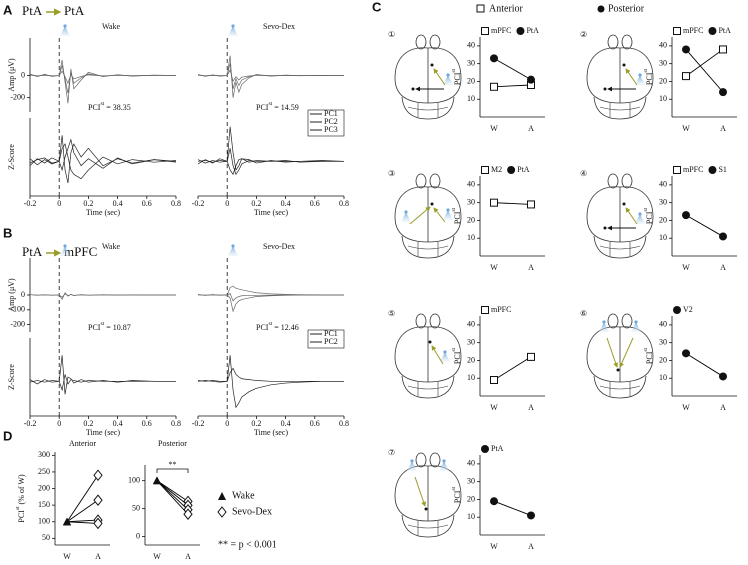  What do you see at coordinates (172, 443) in the screenshot?
I see `chart-title: Posterior` at bounding box center [172, 443].